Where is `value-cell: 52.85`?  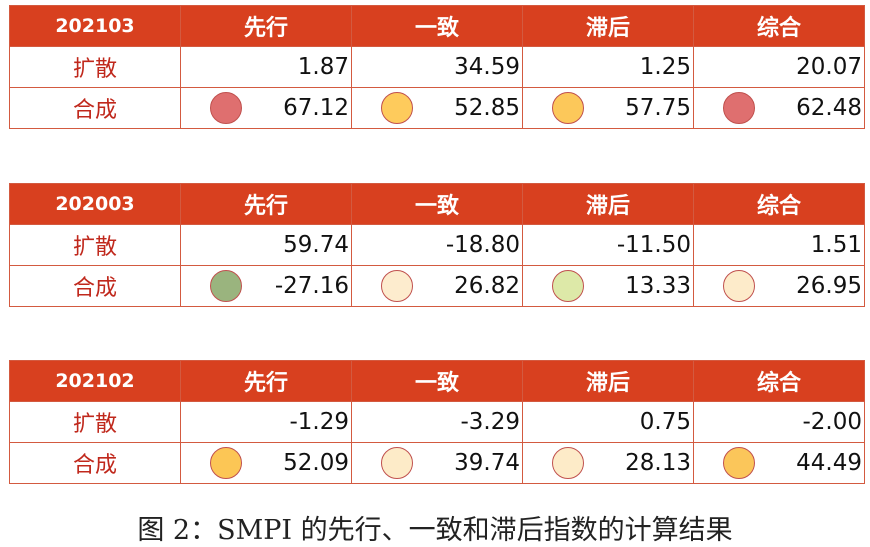
value-cell: 52.85 is located at coordinates (437, 108).